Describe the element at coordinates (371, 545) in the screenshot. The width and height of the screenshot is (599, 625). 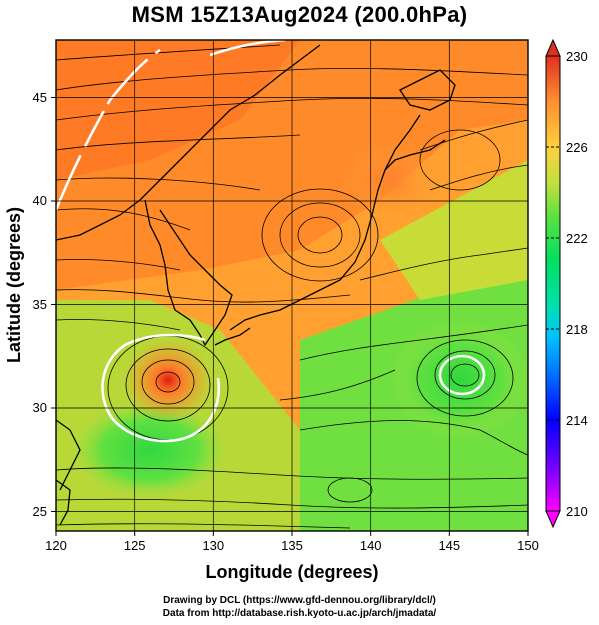
I see `x-tick-label: 140` at that location.